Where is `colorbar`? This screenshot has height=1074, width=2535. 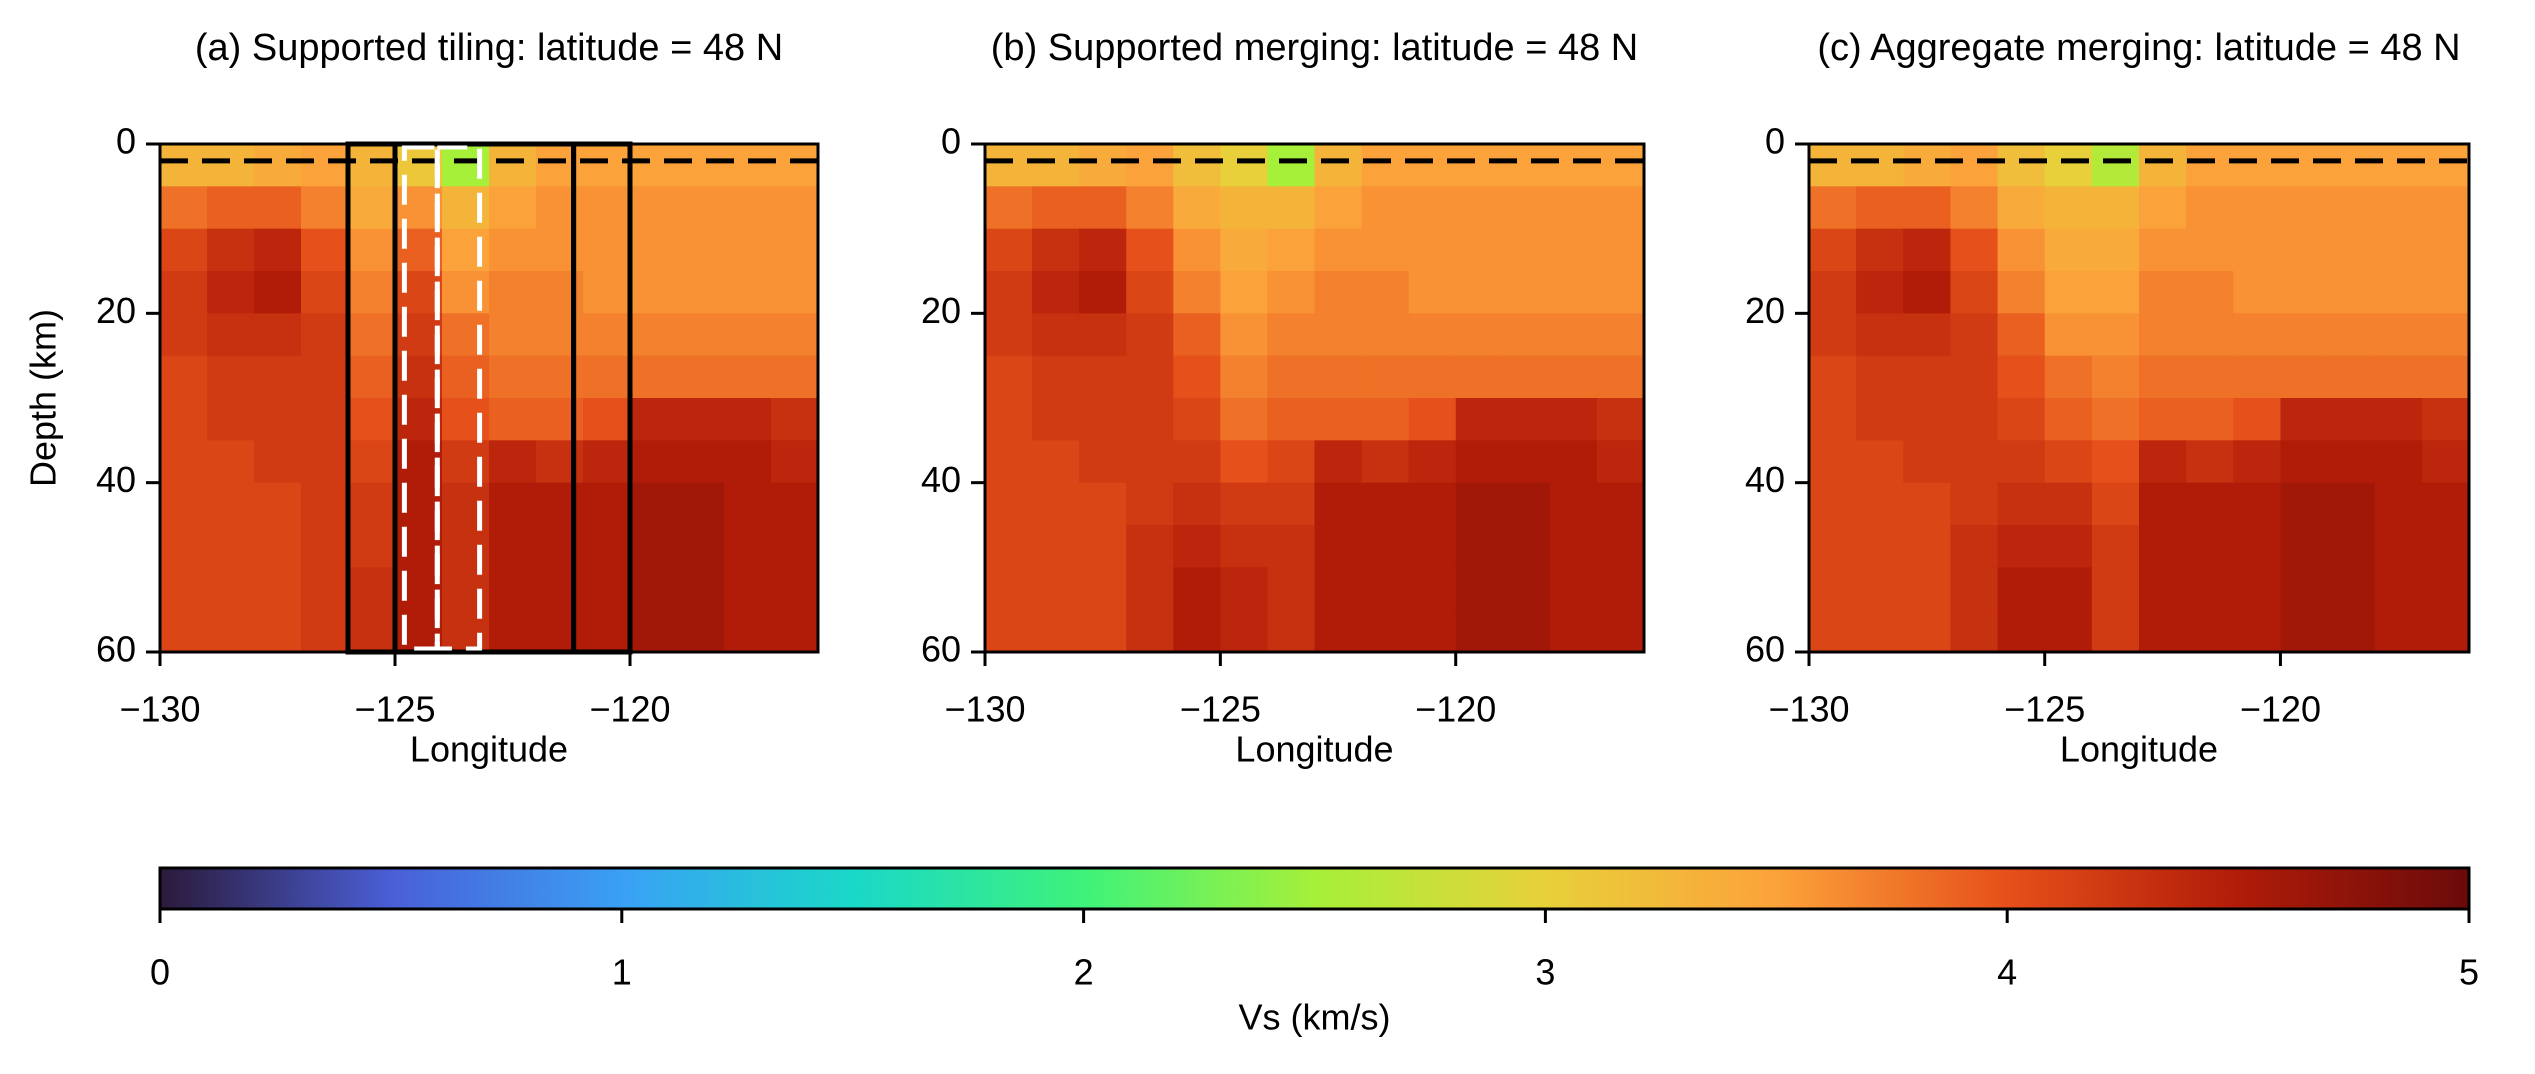 colorbar is located at coordinates (1314, 888).